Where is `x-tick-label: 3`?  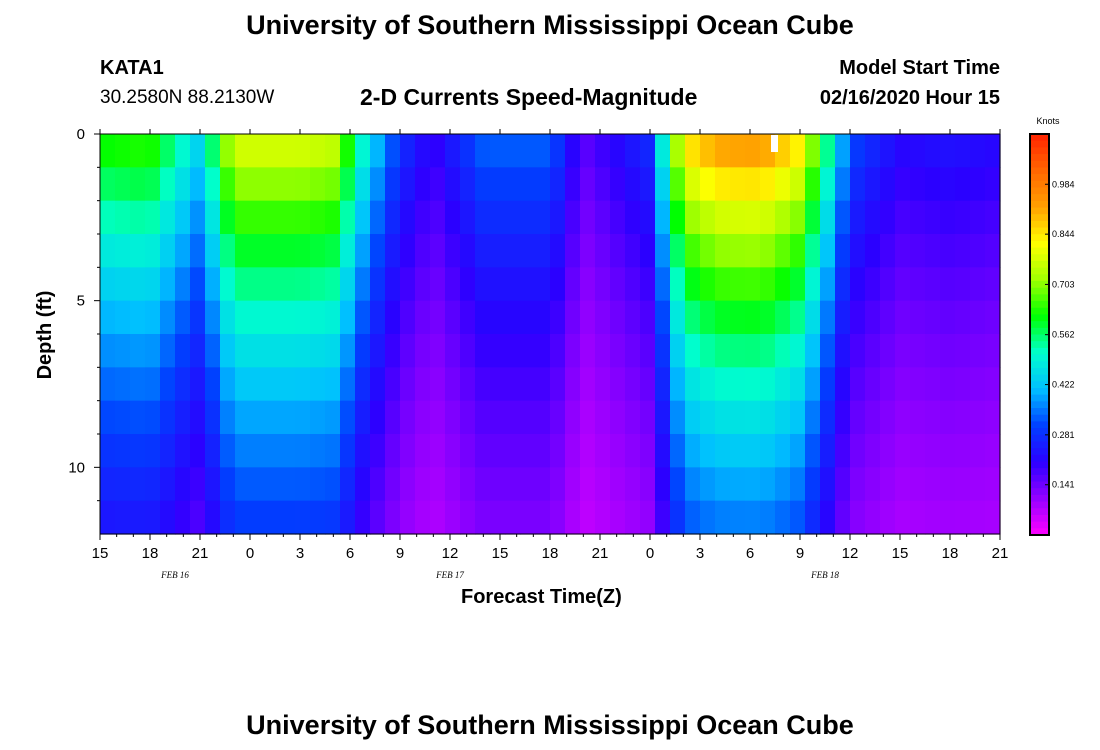 x-tick-label: 3 is located at coordinates (300, 553).